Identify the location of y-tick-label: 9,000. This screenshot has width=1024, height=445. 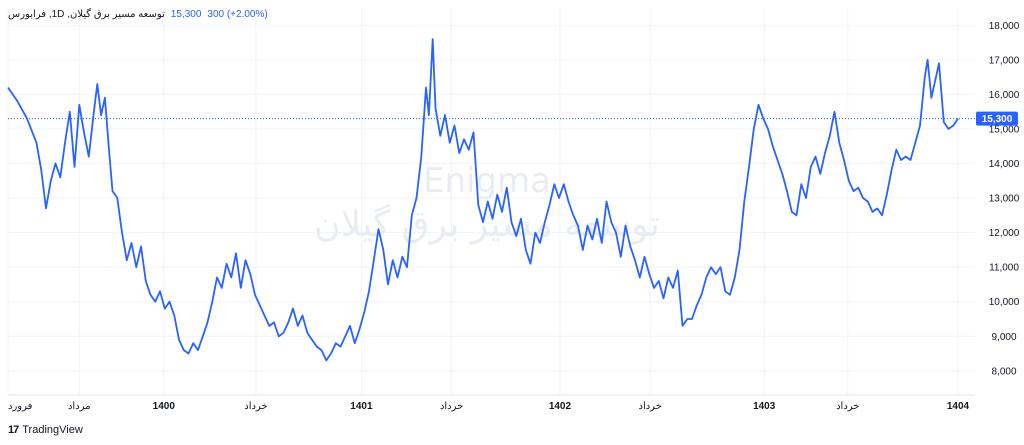
(1003, 337).